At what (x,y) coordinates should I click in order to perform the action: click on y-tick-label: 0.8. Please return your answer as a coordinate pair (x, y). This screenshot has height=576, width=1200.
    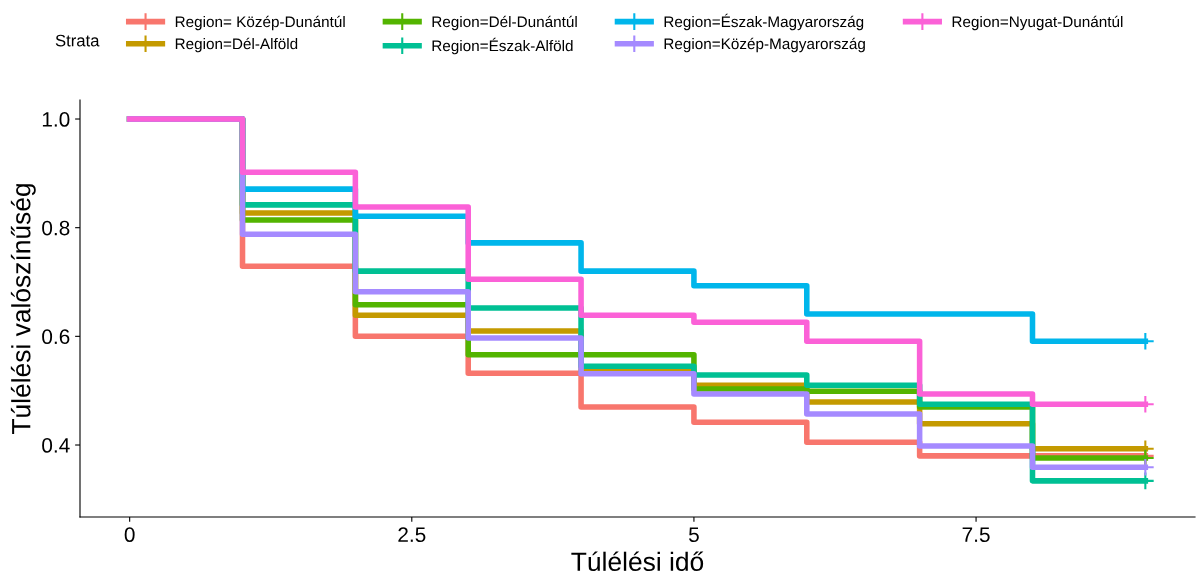
    Looking at the image, I should click on (56, 228).